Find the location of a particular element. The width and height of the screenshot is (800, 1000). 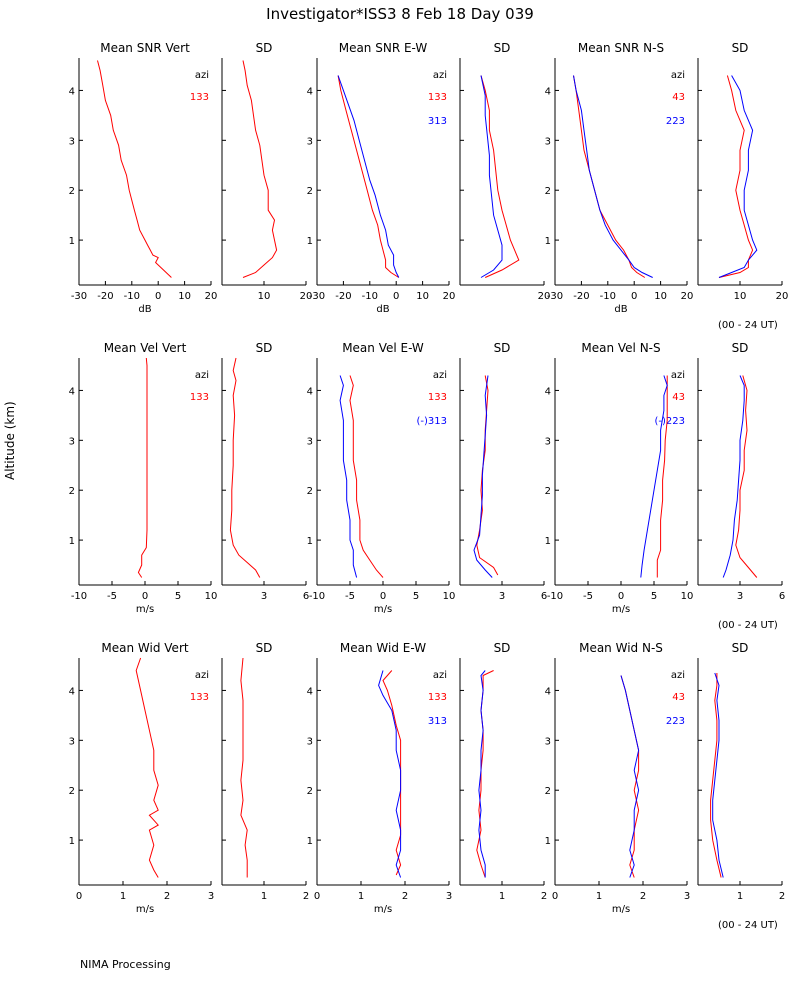

panel-title: Mean SNR E-W is located at coordinates (383, 48).